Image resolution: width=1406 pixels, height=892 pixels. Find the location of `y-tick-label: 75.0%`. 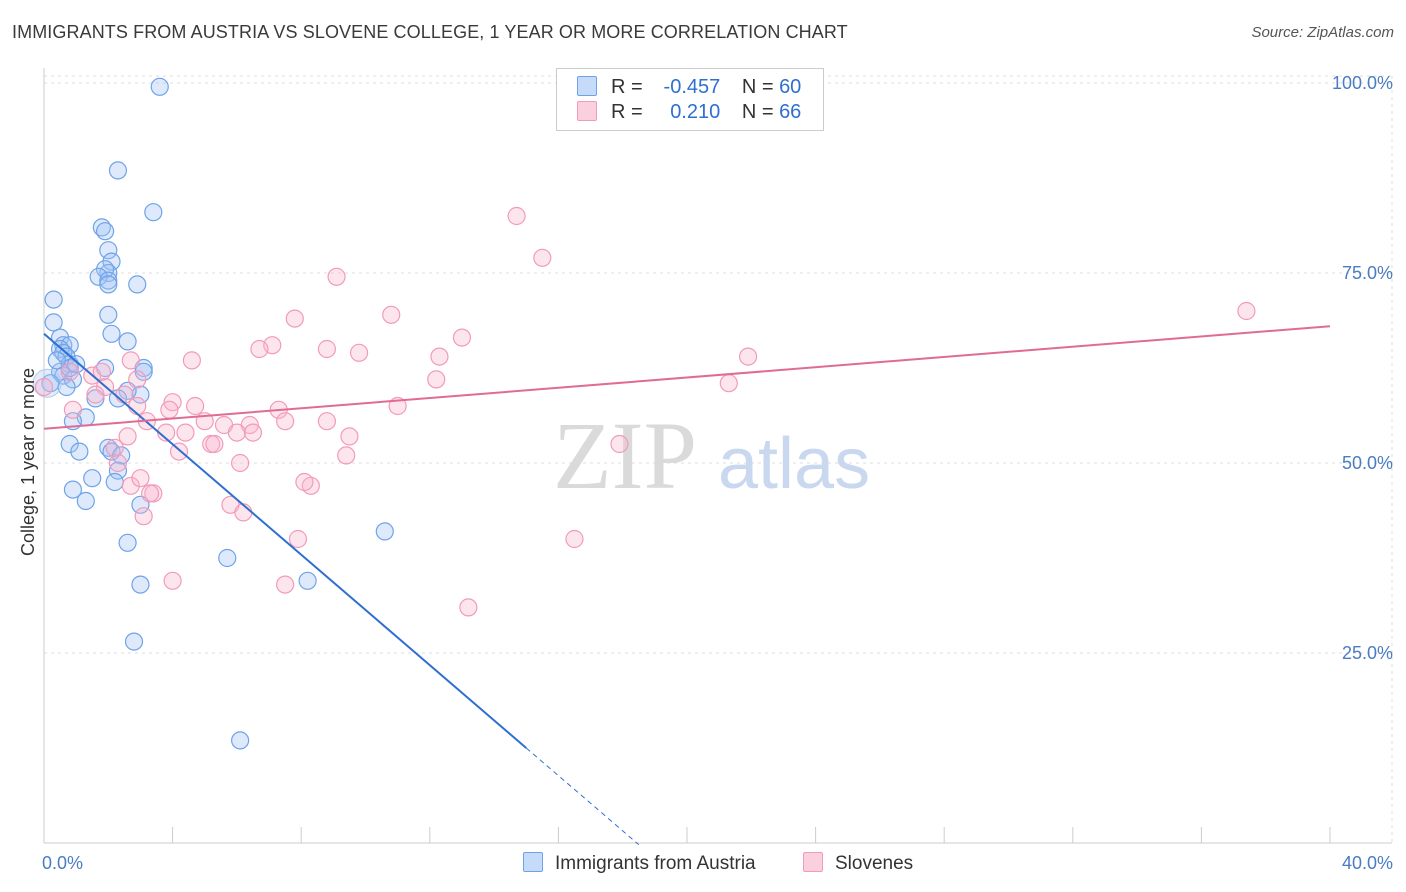

y-tick-label: 75.0% is located at coordinates (1367, 273).